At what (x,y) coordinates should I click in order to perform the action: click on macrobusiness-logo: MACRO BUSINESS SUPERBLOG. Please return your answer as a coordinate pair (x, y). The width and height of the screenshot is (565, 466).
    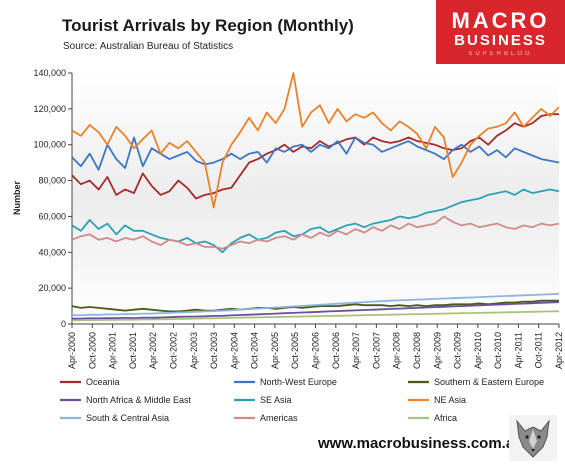
    Looking at the image, I should click on (500, 32).